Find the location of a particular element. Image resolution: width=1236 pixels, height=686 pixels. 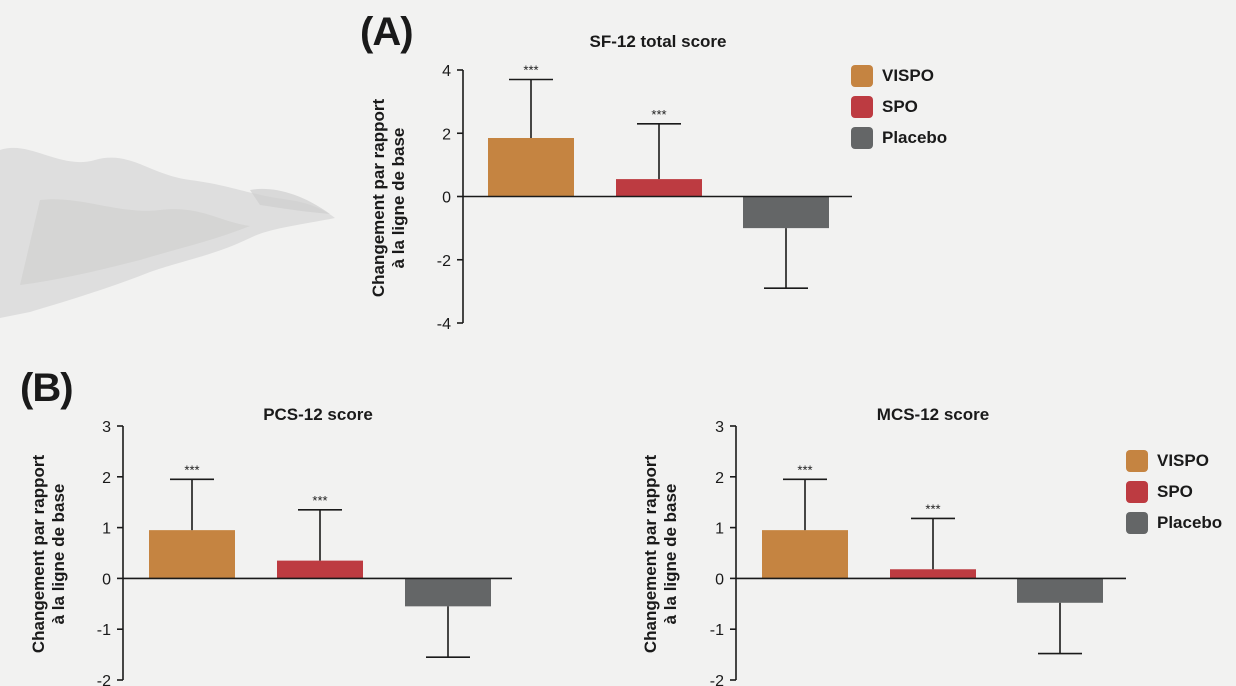

y-tick-label: -4 is located at coordinates (444, 324).